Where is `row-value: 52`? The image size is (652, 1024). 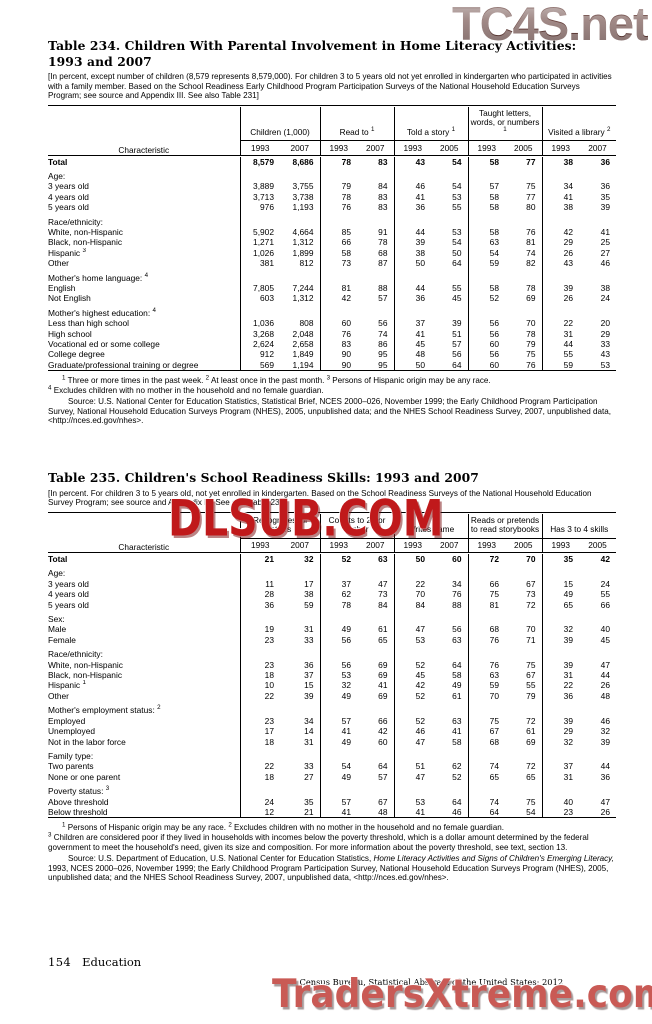 row-value: 52 is located at coordinates (486, 298).